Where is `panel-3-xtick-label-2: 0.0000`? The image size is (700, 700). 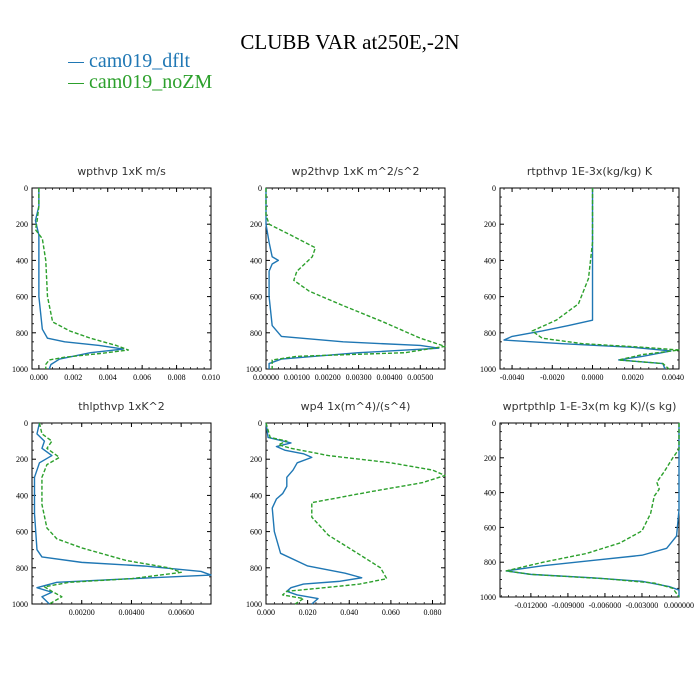 panel-3-xtick-label-2: 0.0000 is located at coordinates (593, 377).